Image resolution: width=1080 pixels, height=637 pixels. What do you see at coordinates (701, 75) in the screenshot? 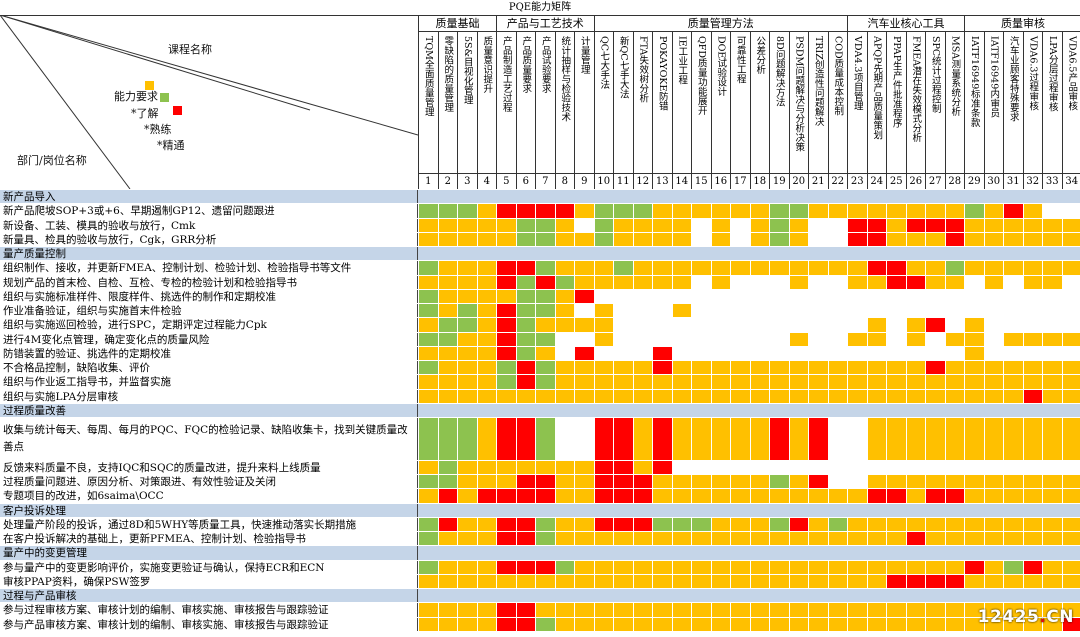
I see `course-name: QFD质量功能展开` at bounding box center [701, 75].